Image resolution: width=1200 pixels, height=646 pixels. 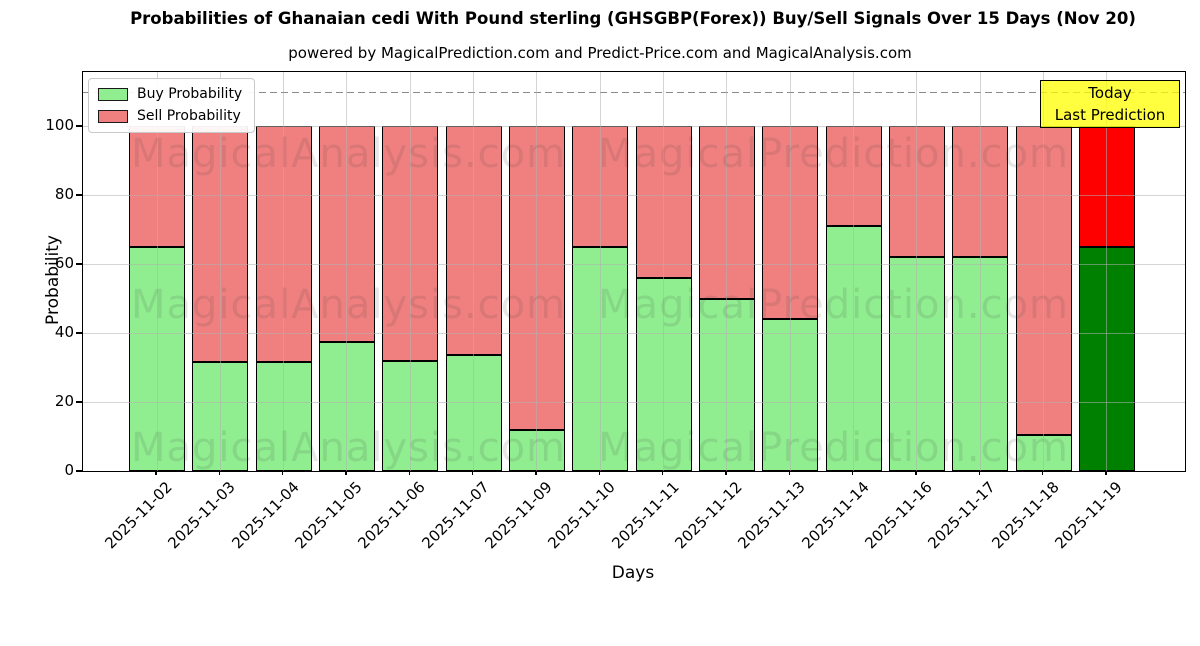 I want to click on sell-swatch-icon, so click(x=113, y=116).